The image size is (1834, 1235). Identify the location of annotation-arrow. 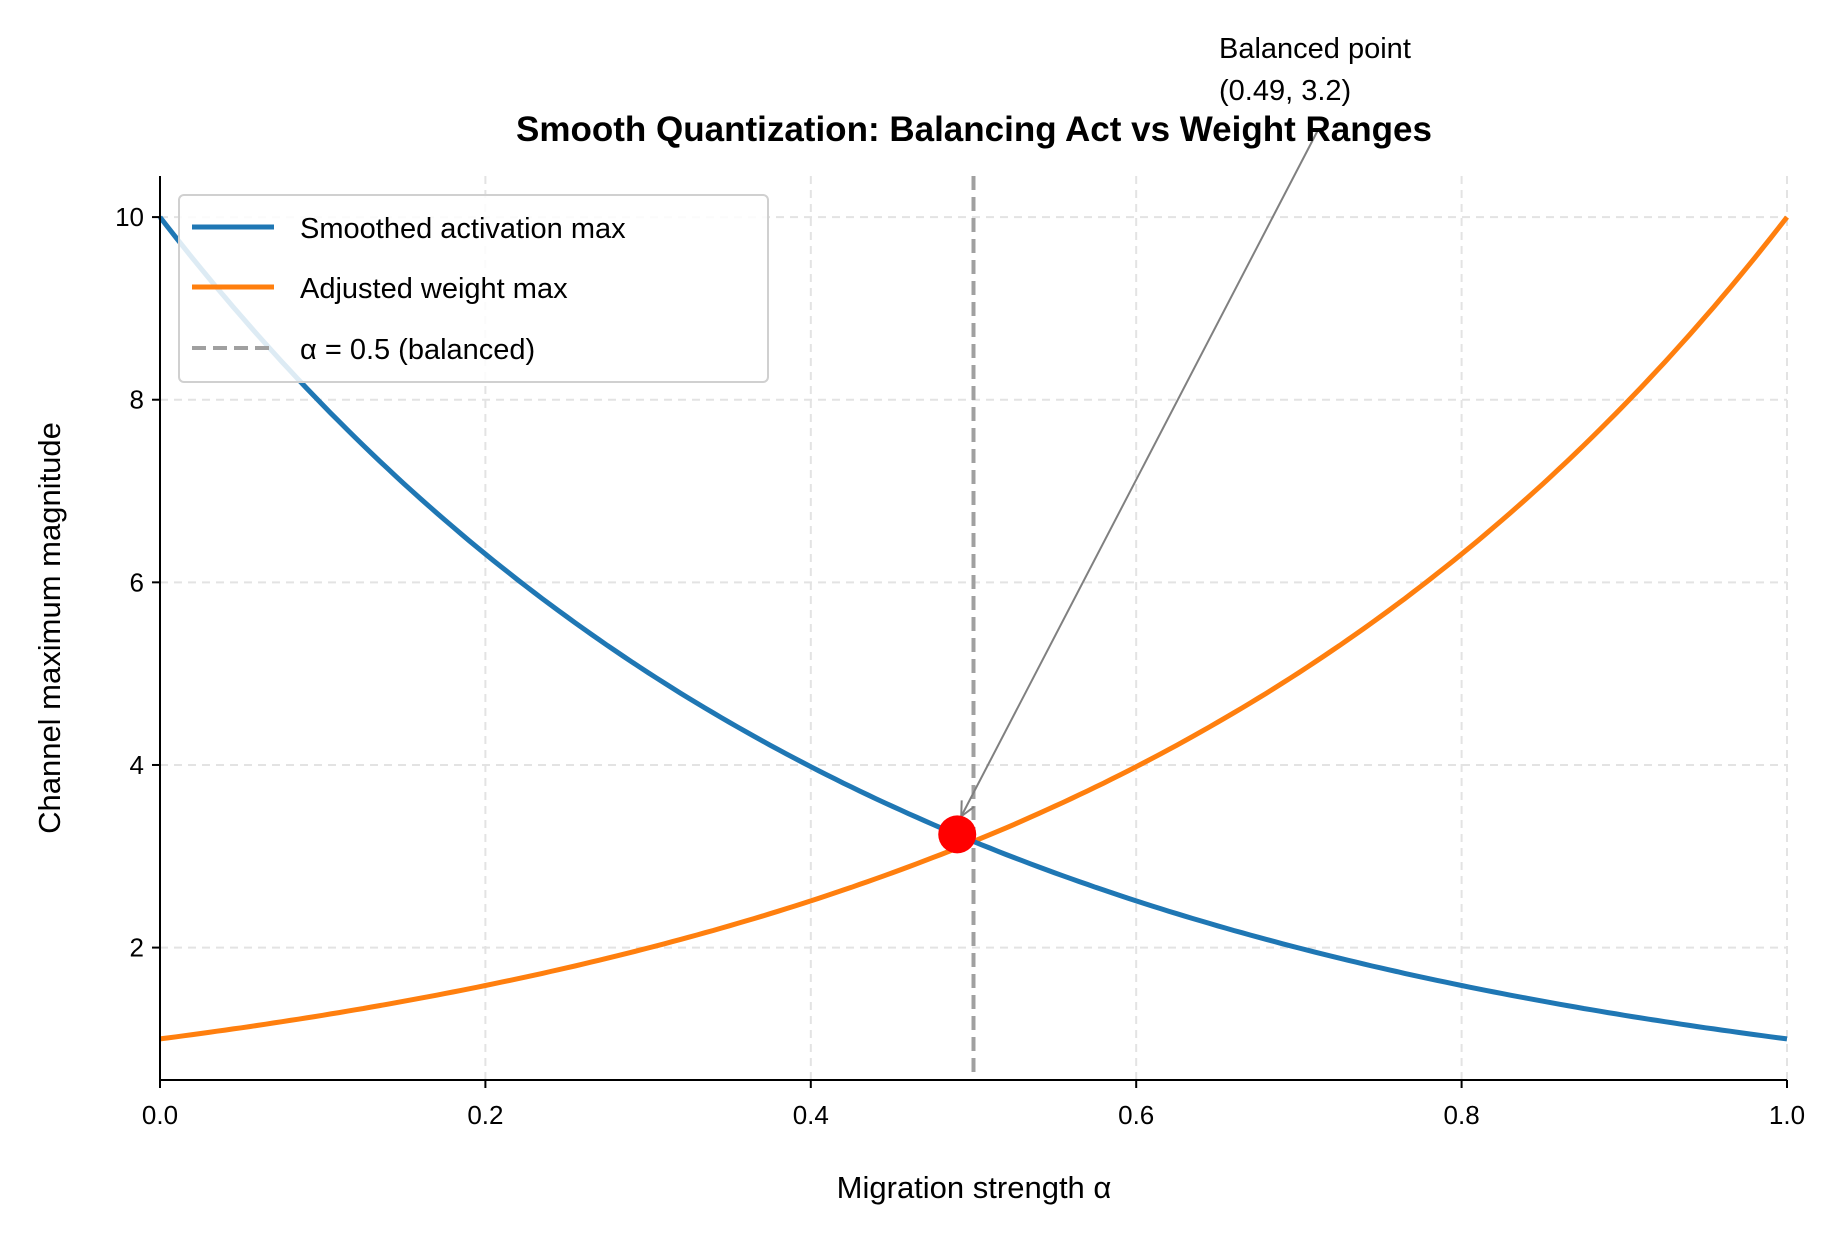
(1139, 473).